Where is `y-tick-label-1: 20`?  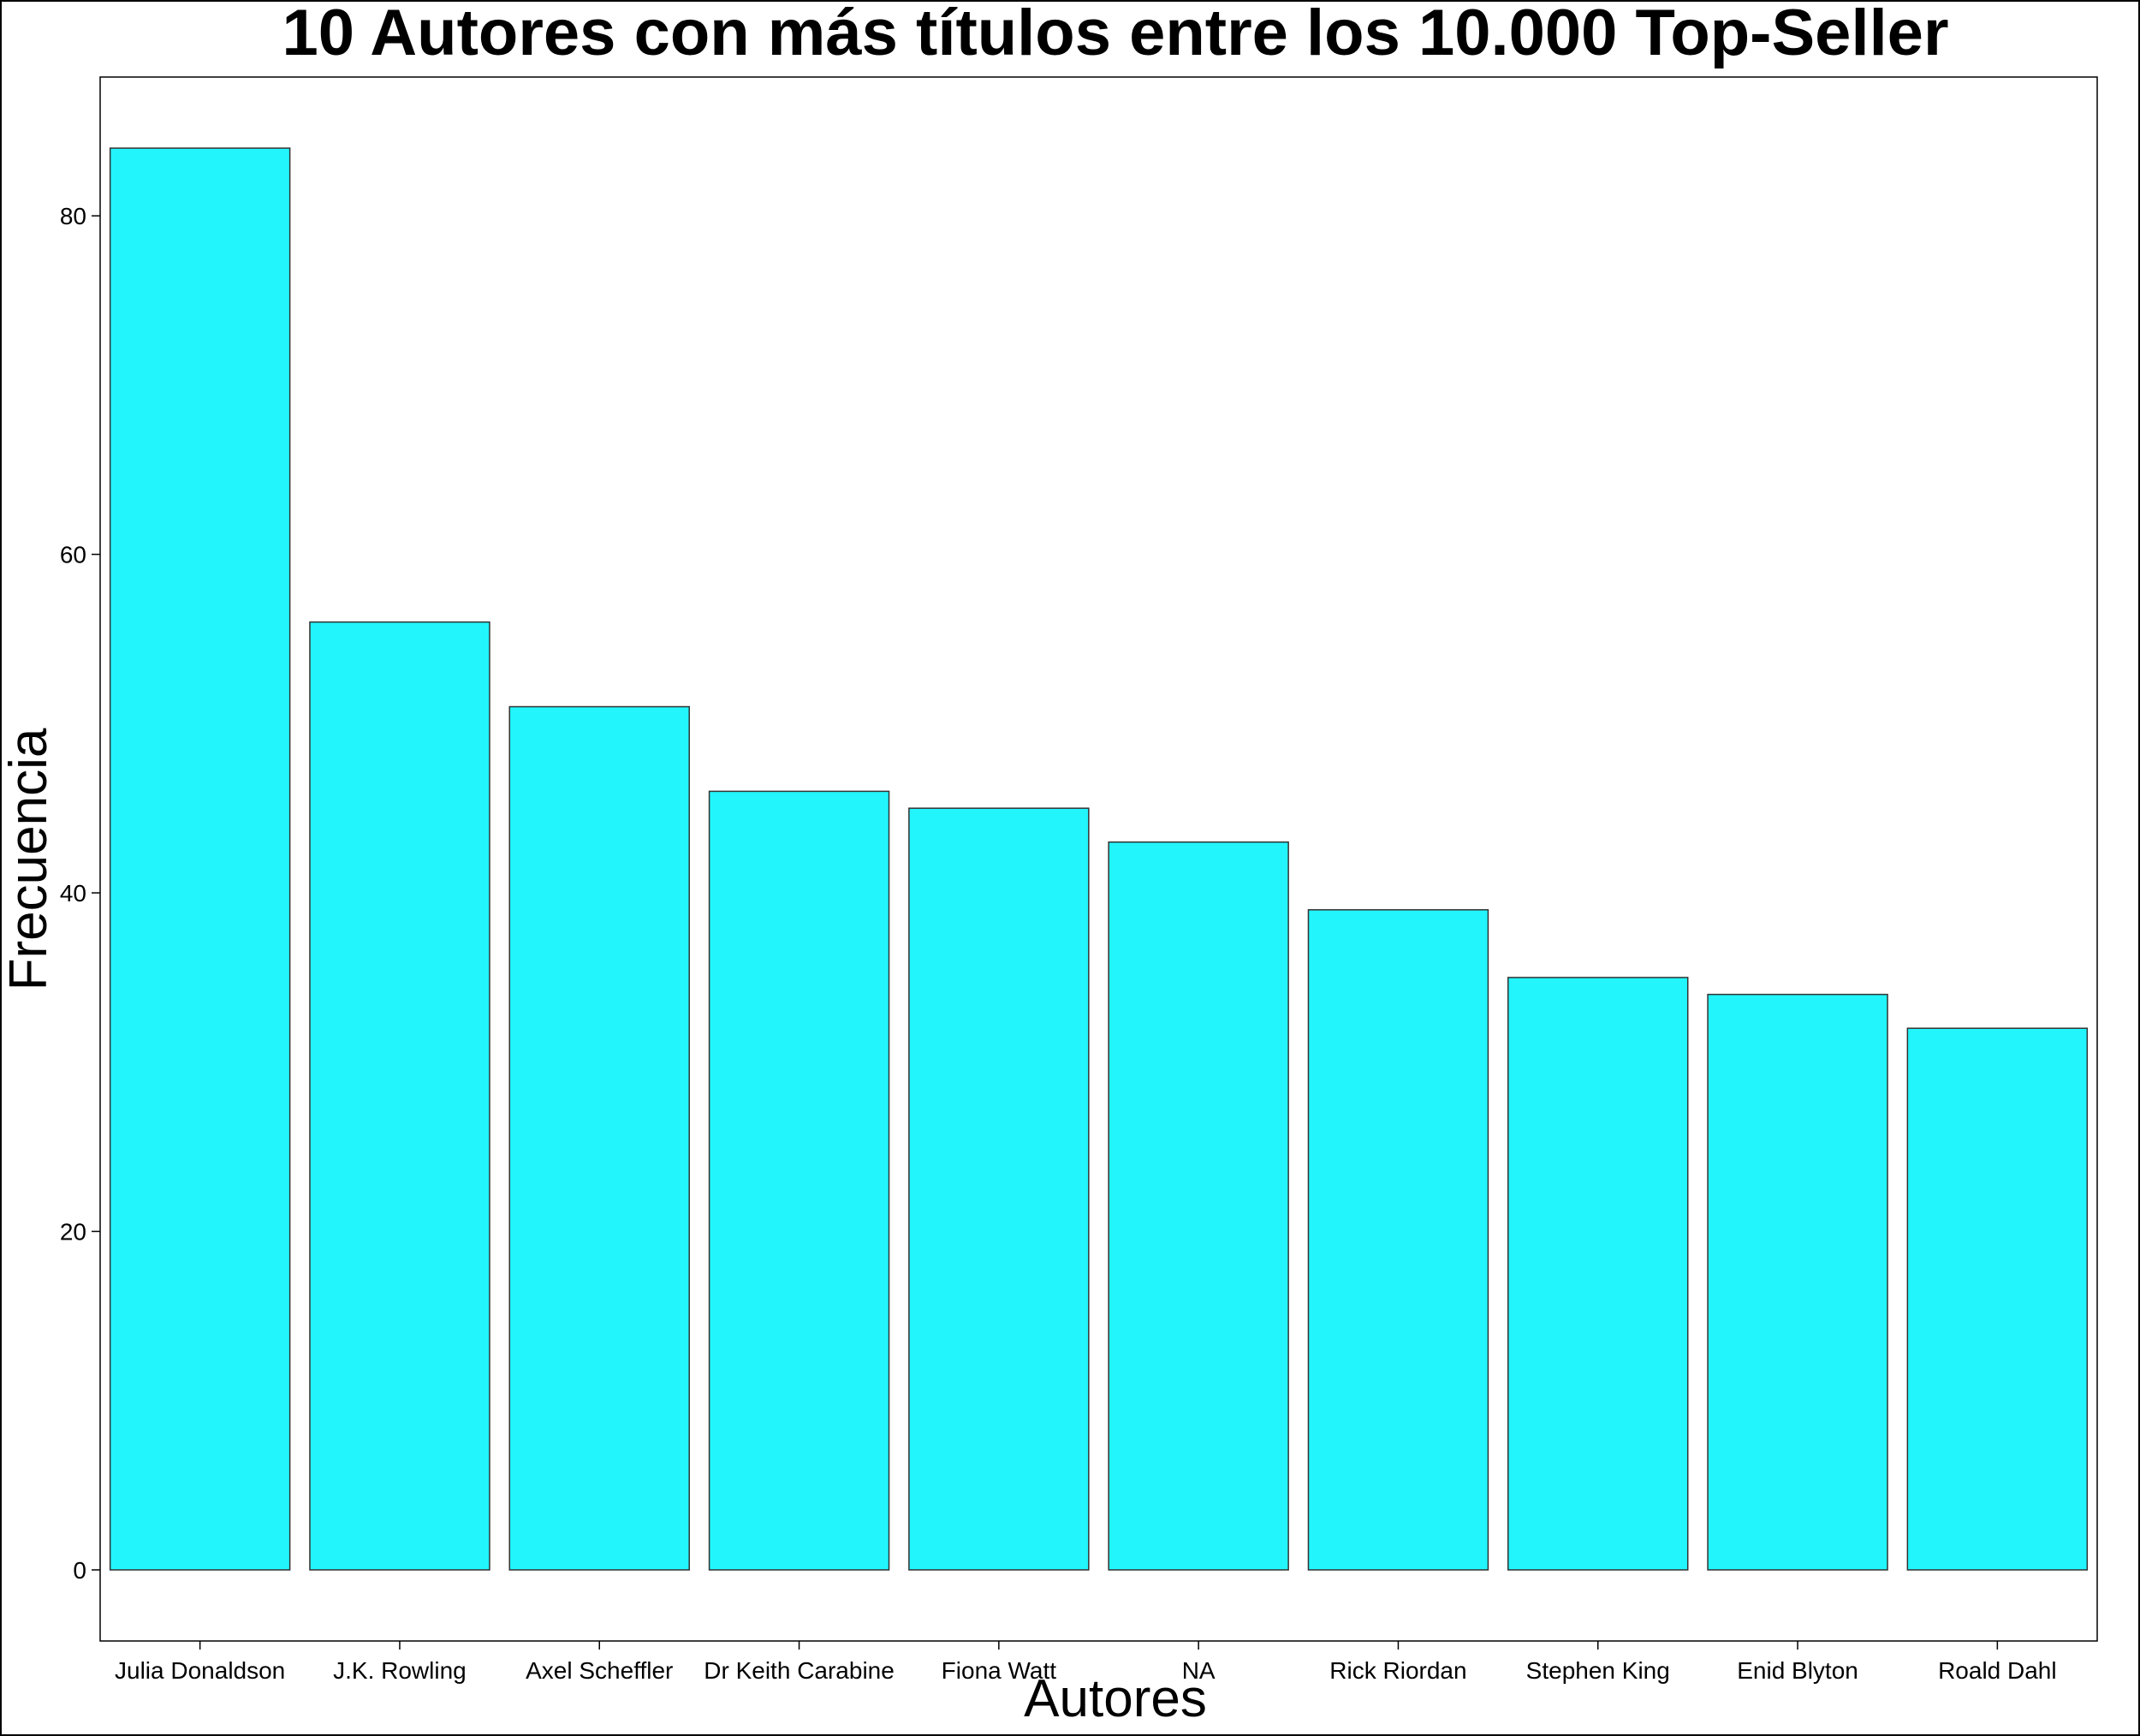
y-tick-label-1: 20 is located at coordinates (73, 1233).